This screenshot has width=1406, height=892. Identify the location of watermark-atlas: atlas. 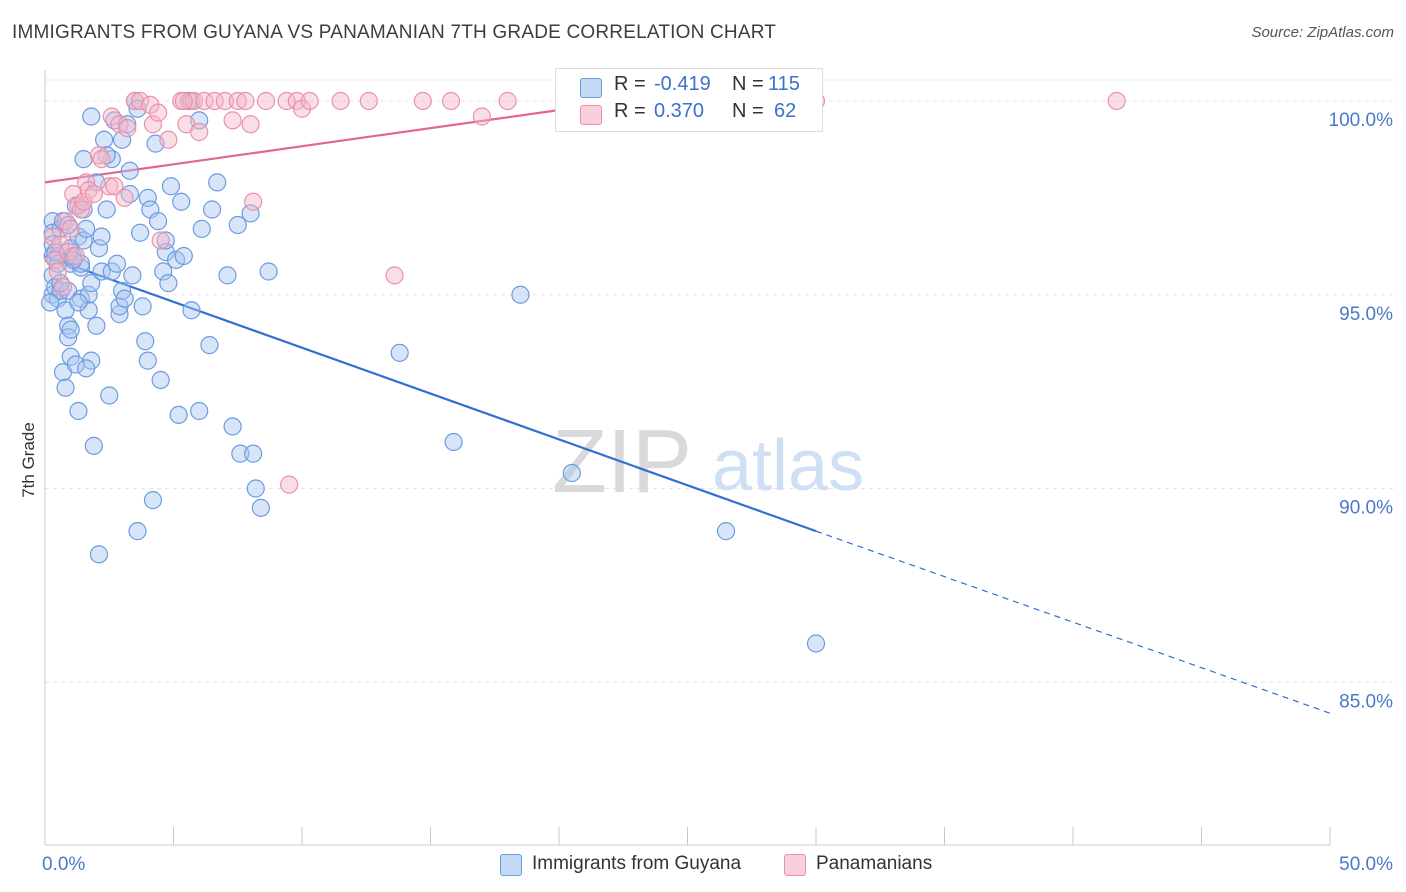
(788, 466).